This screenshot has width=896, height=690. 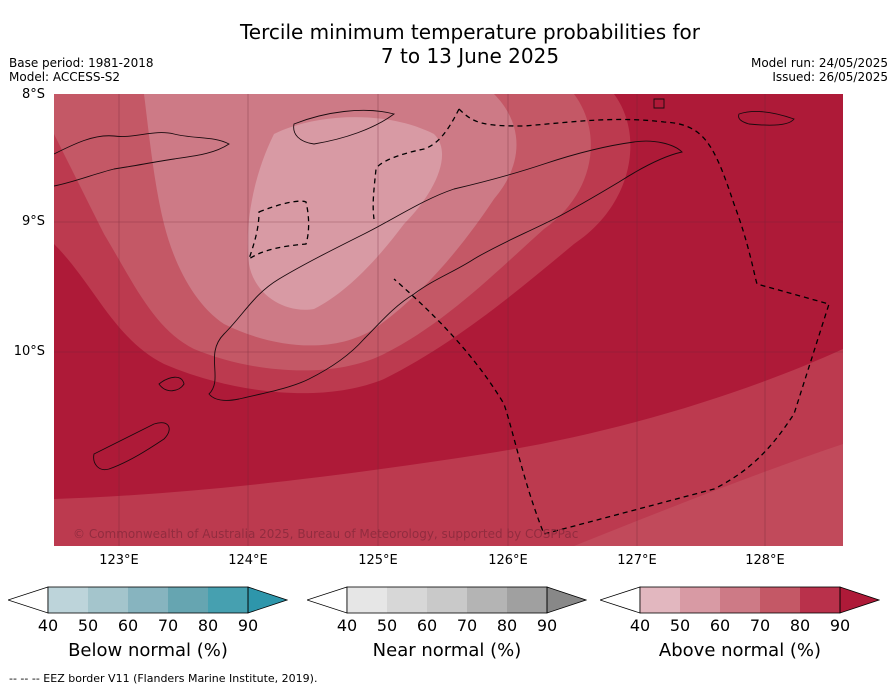 I want to click on colorbar-near-upper-arrow, so click(x=566, y=600).